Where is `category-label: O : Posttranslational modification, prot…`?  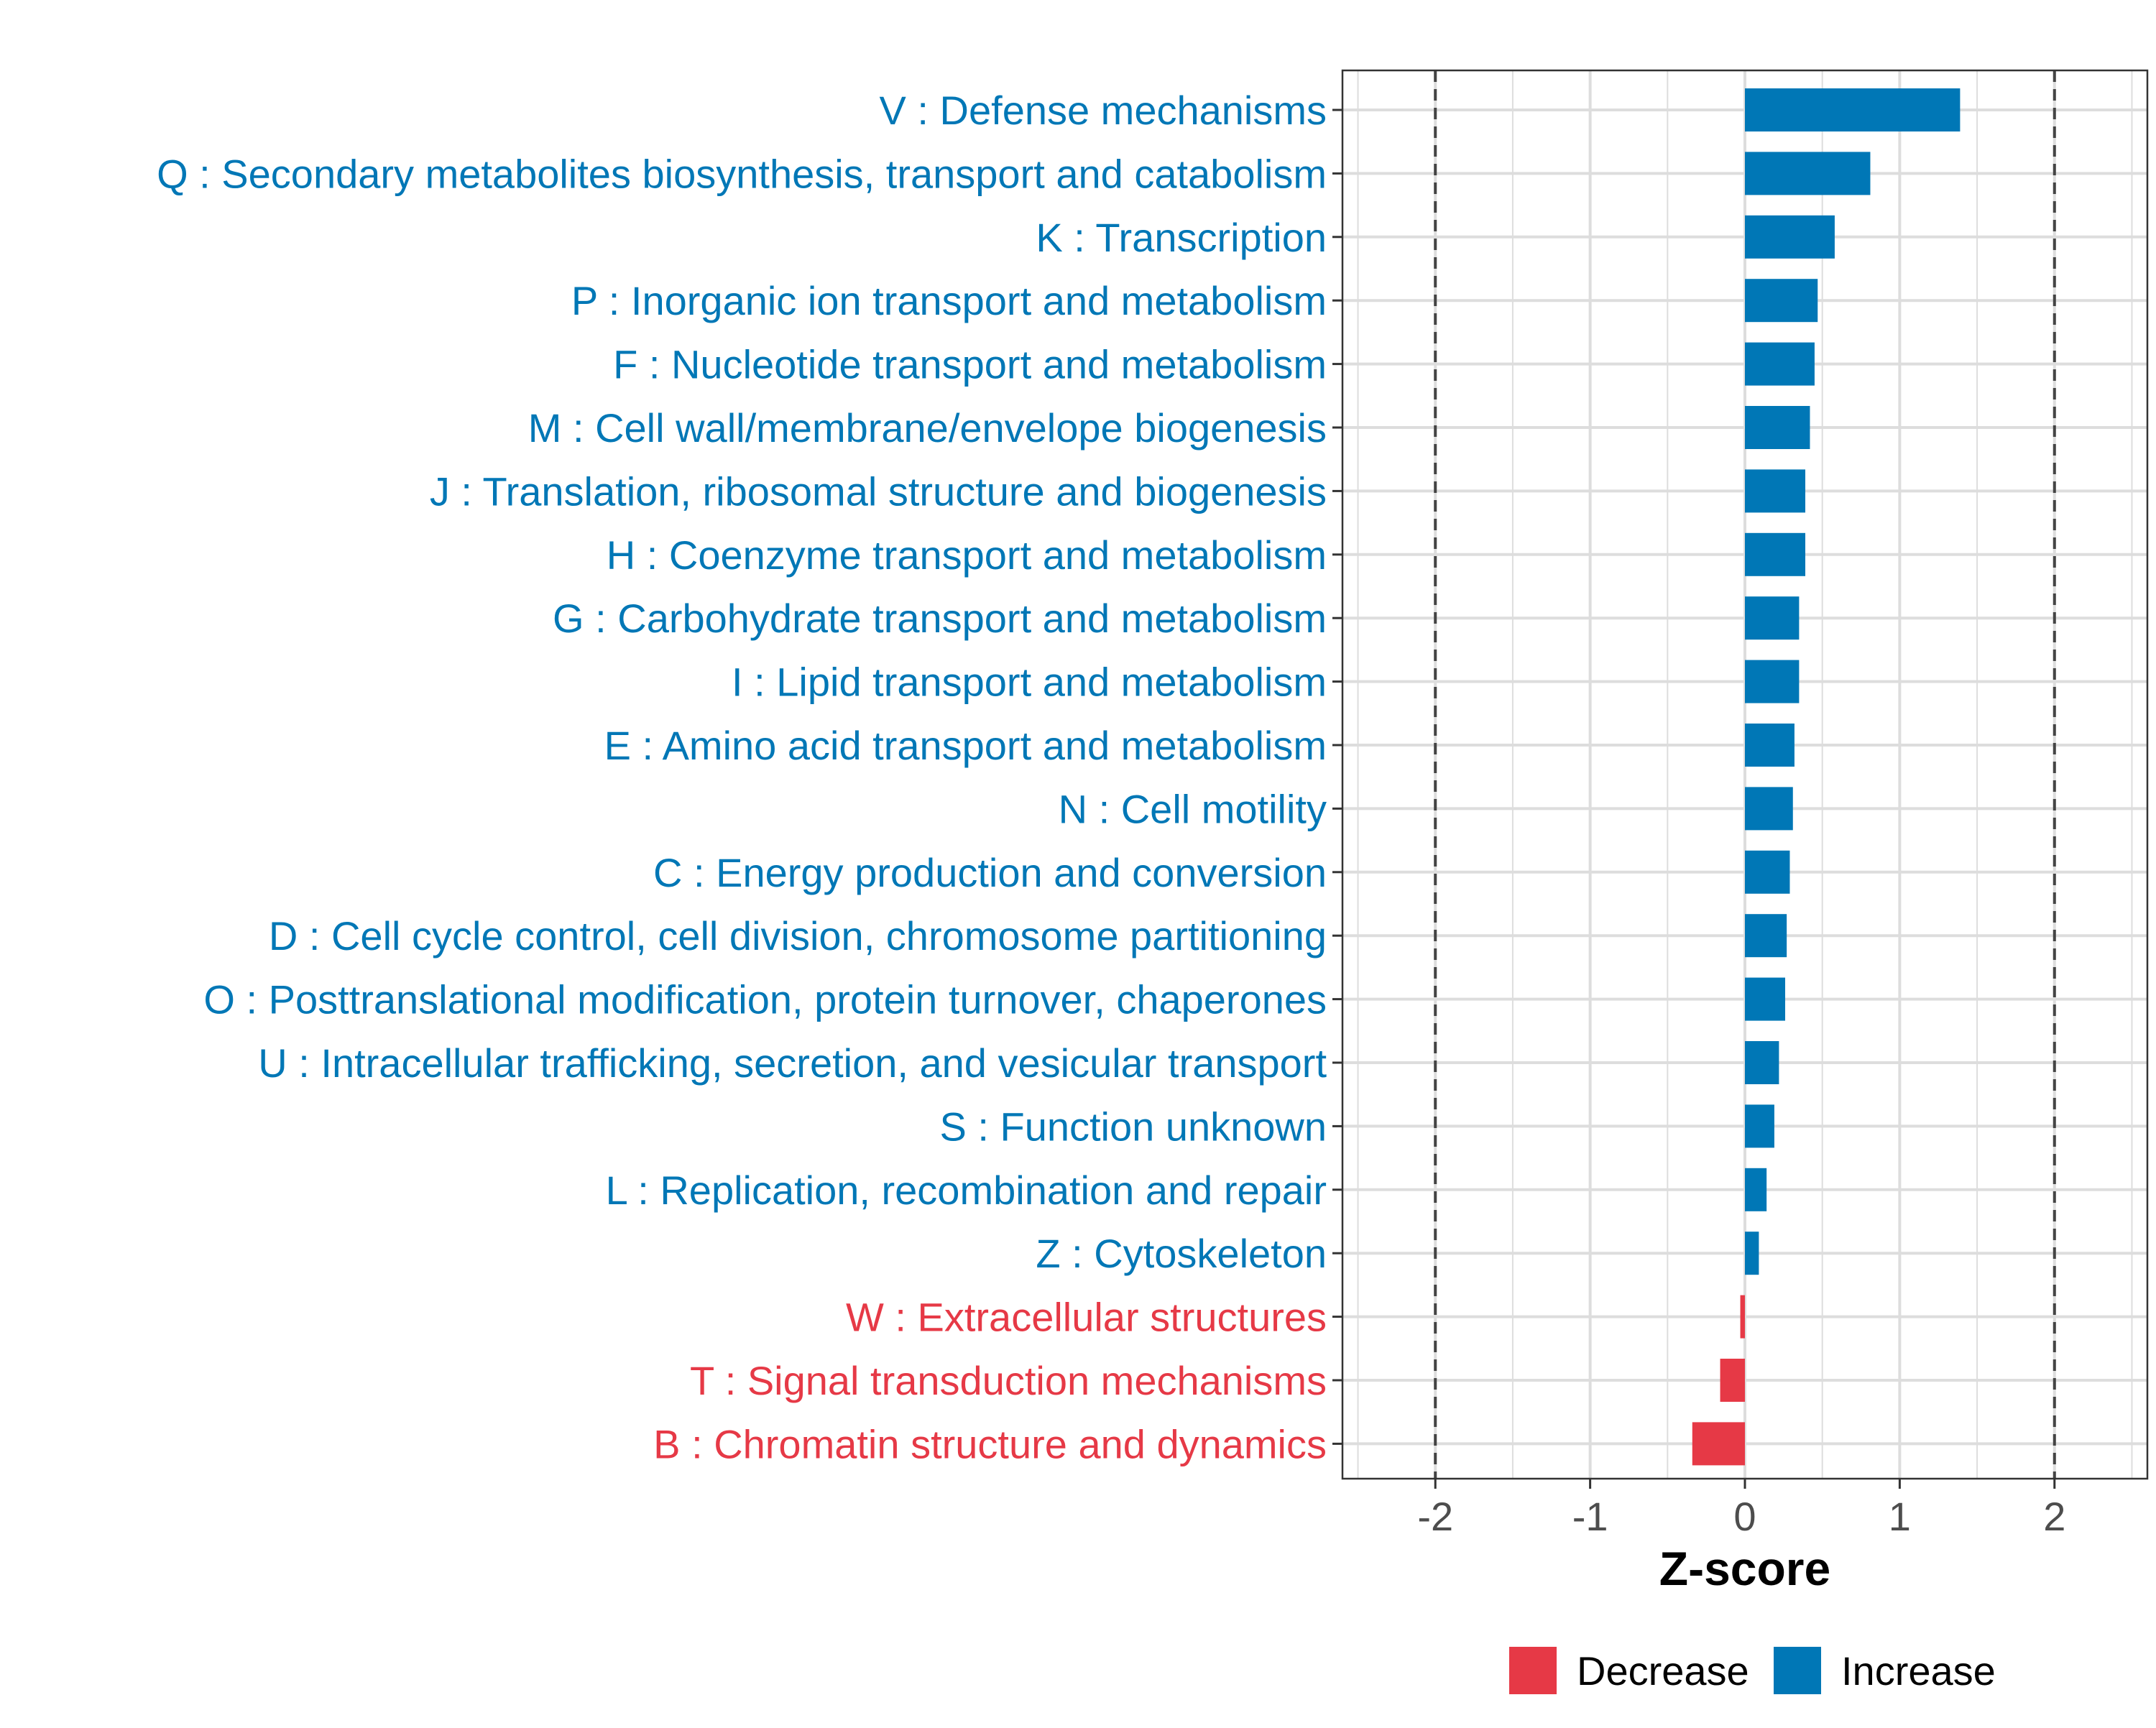 category-label: O : Posttranslational modification, prot… is located at coordinates (765, 999).